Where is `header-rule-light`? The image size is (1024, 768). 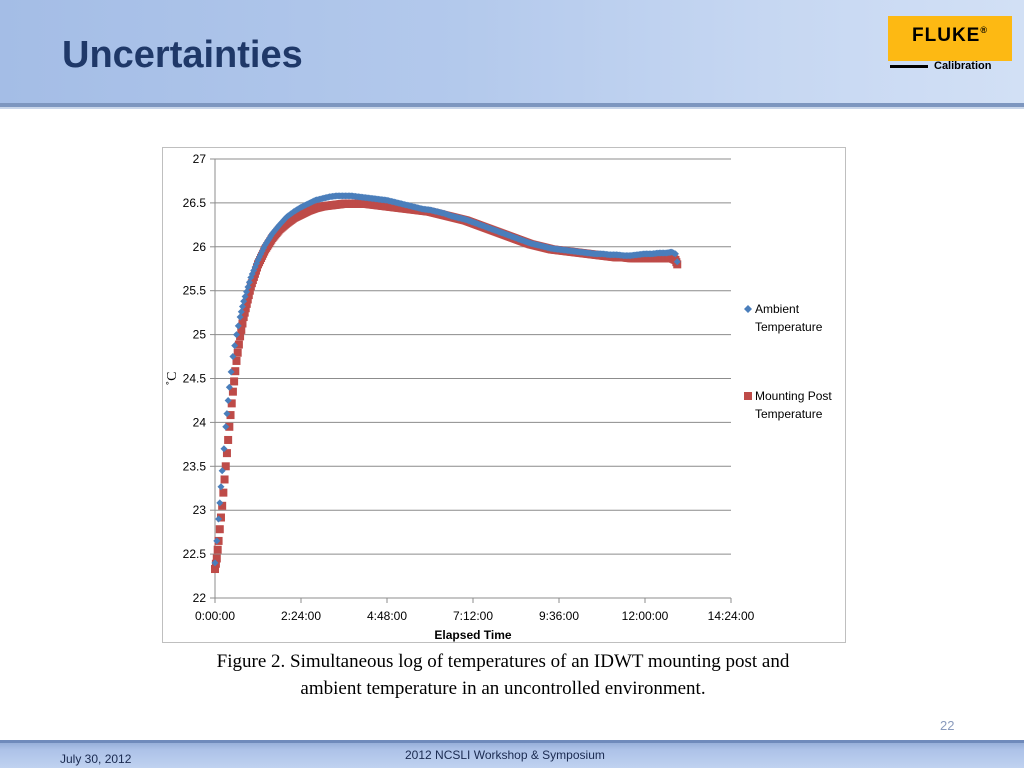
header-rule-light is located at coordinates (512, 108).